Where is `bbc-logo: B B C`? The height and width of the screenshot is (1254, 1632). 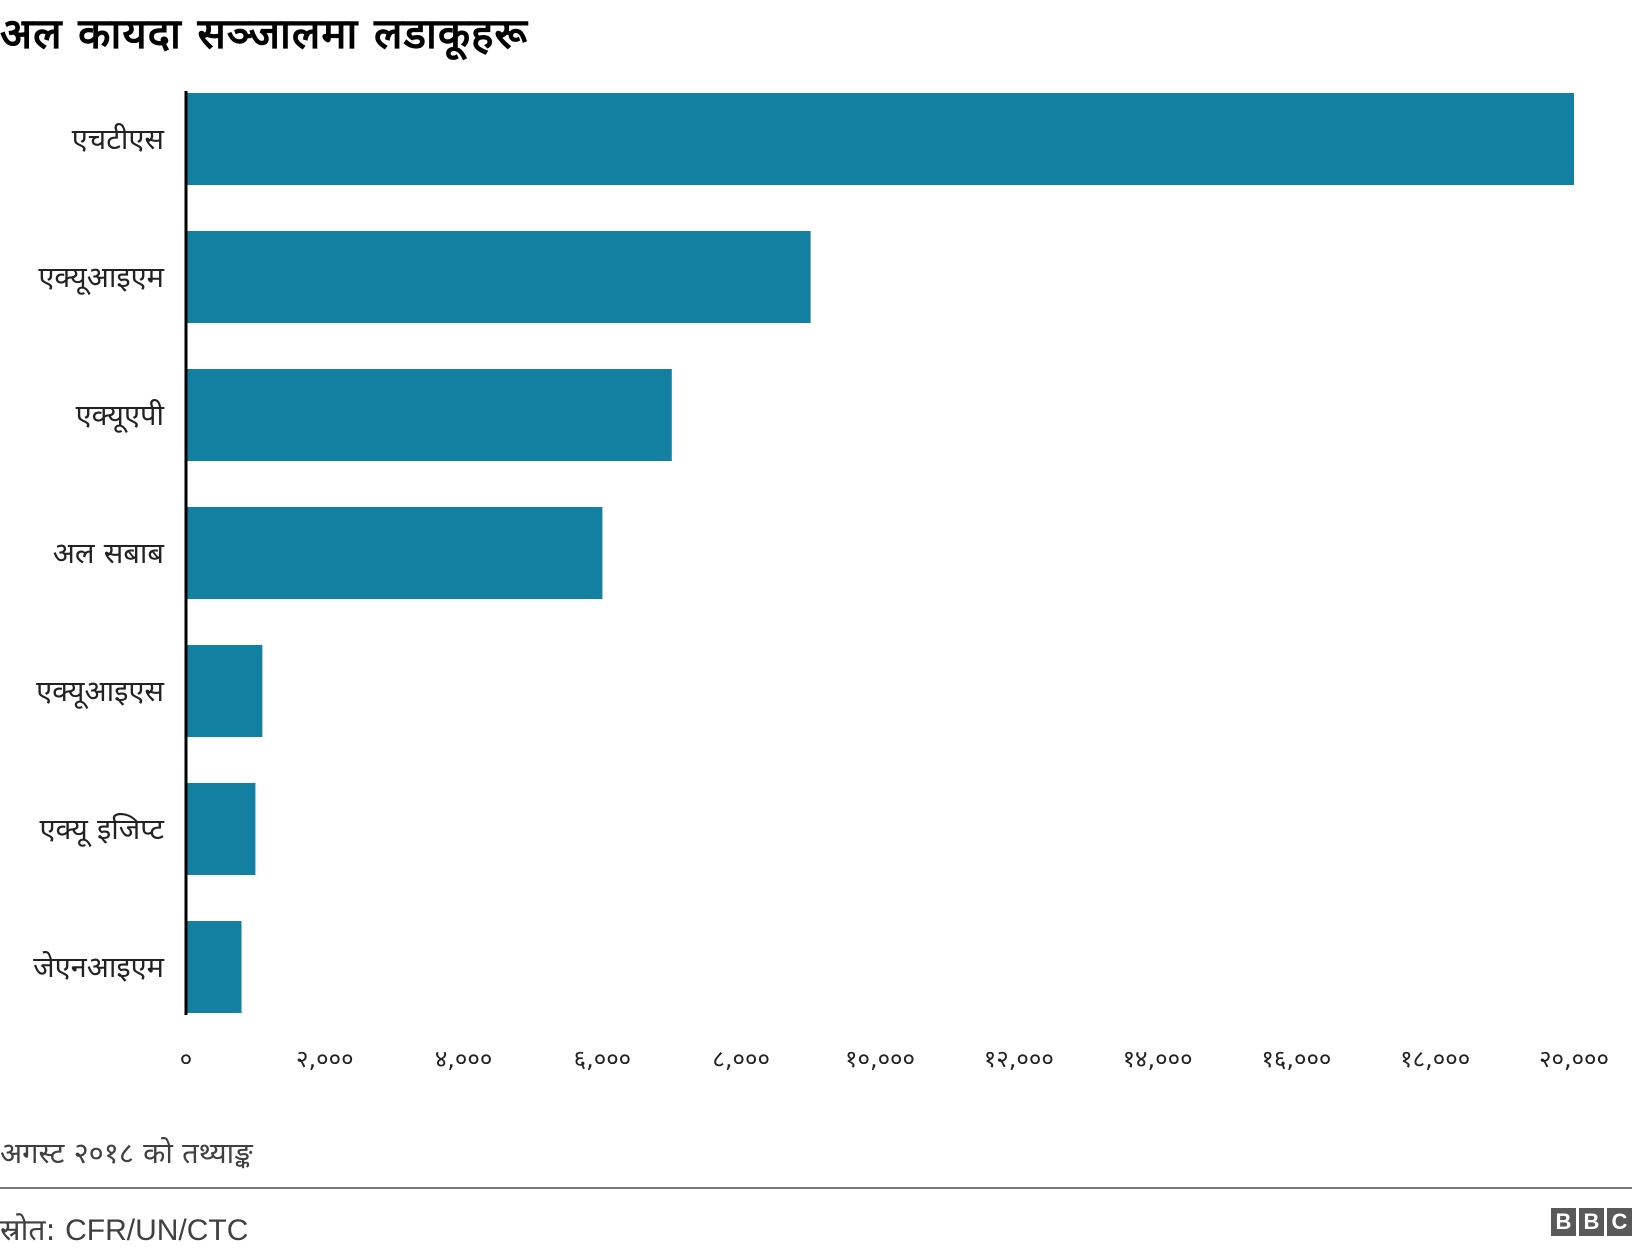 bbc-logo: B B C is located at coordinates (1591, 1222).